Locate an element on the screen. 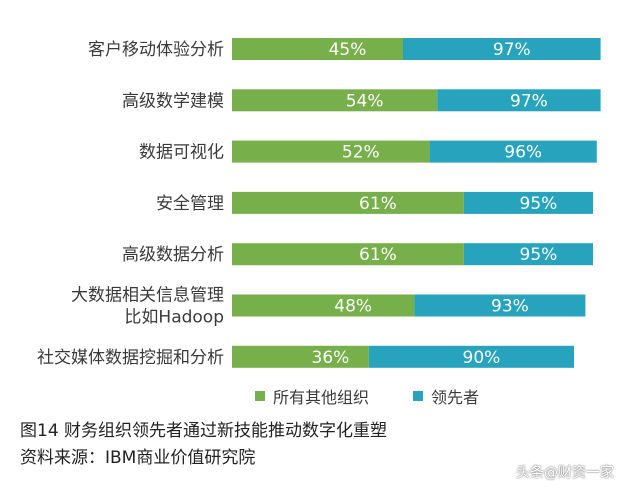 This screenshot has width=640, height=492. legend-item-others: 所有其他组织 is located at coordinates (312, 396).